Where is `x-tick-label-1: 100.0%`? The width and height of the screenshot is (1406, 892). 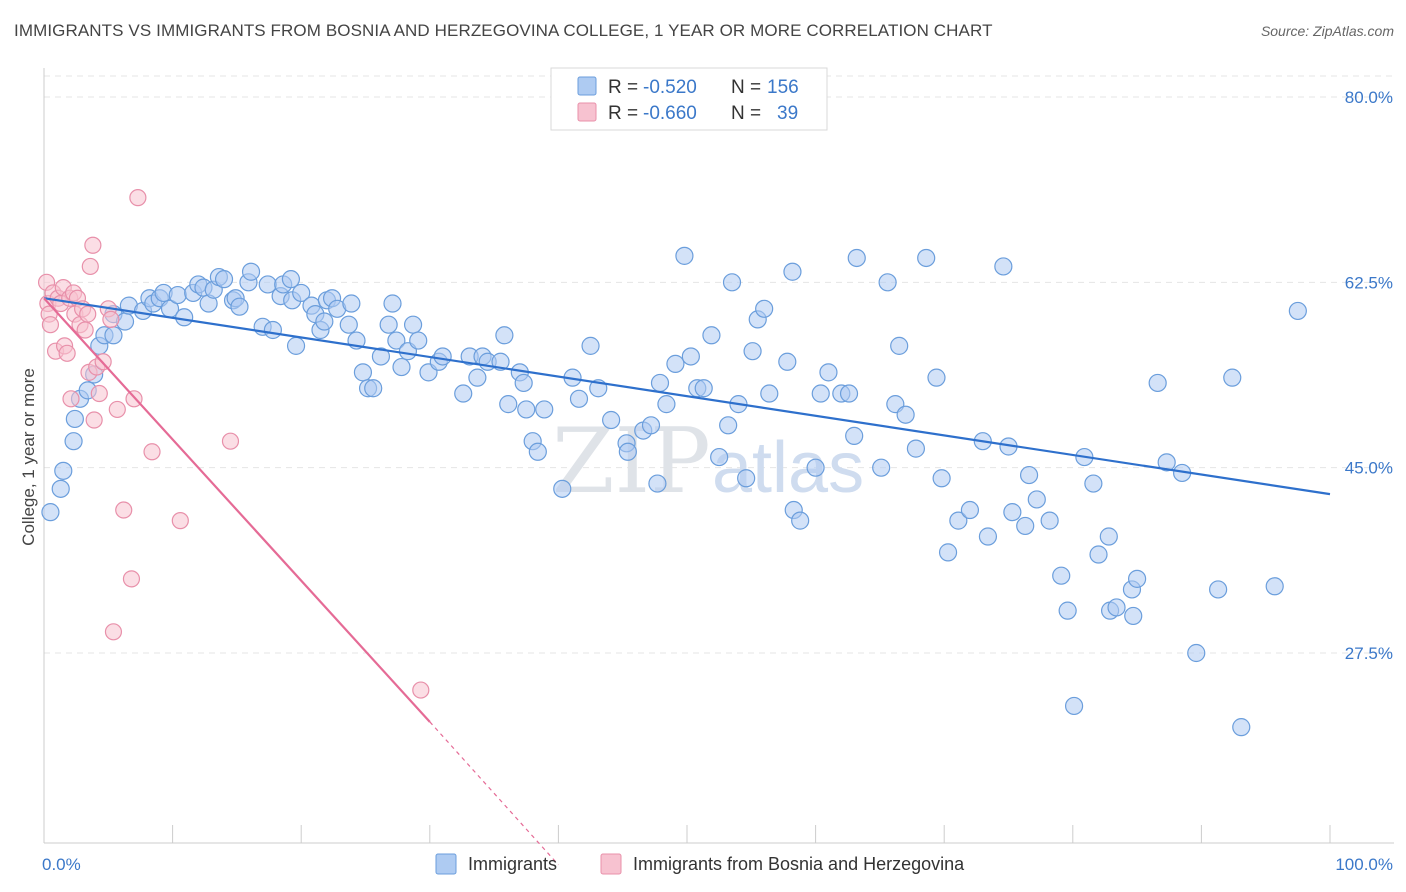 x-tick-label-1: 100.0% is located at coordinates (1364, 864).